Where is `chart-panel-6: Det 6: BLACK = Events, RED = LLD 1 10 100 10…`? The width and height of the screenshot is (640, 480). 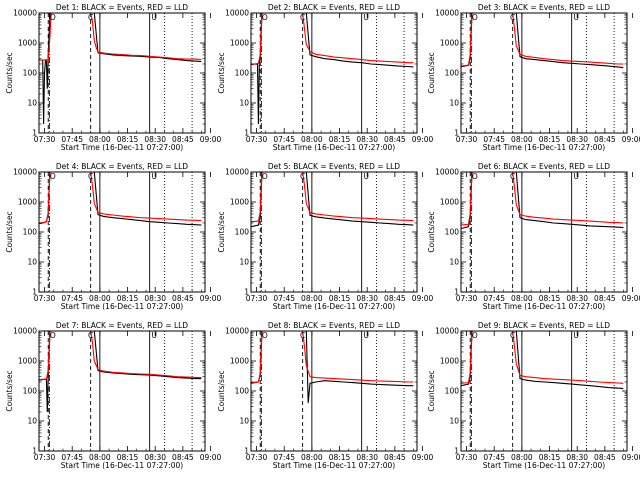 chart-panel-6: Det 6: BLACK = Events, RED = LLD 1 10 100 10… is located at coordinates (533, 236).